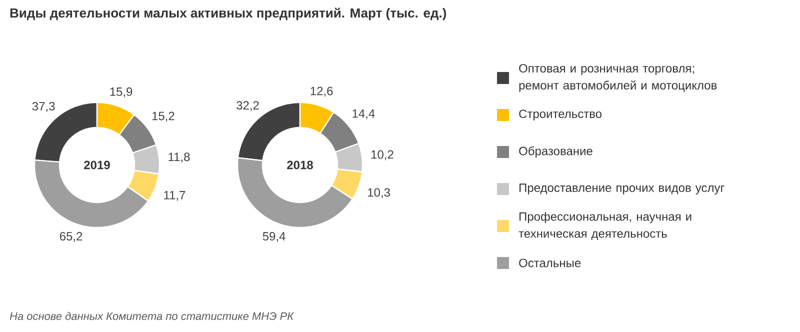 The image size is (800, 332). Describe the element at coordinates (274, 237) in the screenshot. I see `data-label: 59,4` at that location.